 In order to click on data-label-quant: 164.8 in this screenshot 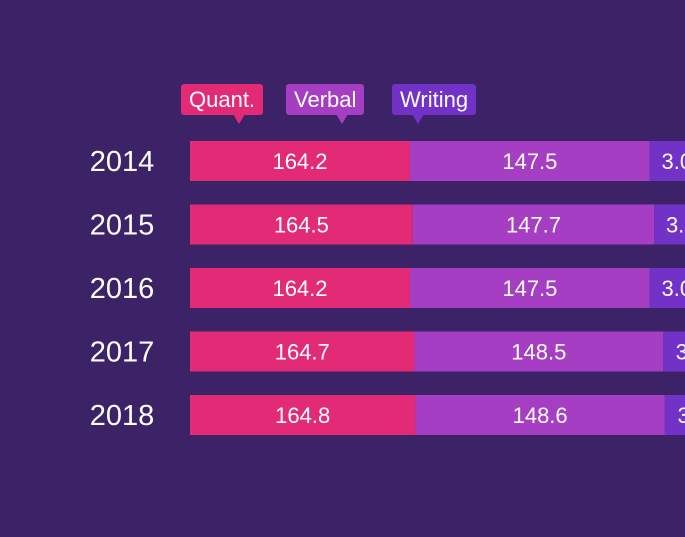, I will do `click(302, 415)`.